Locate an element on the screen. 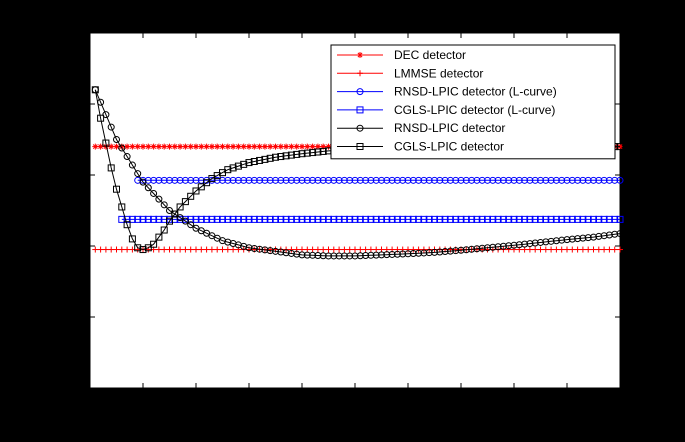 This screenshot has width=685, height=442. legend-entry: LMMSE detector is located at coordinates (410, 73).